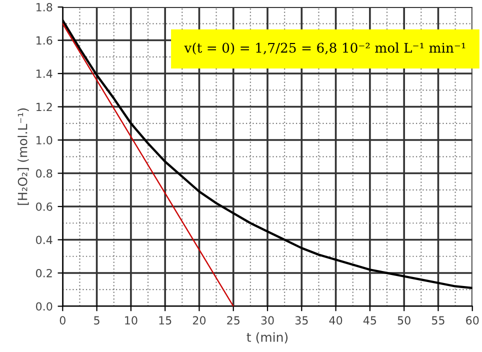 This screenshot has height=352, width=482. What do you see at coordinates (267, 338) in the screenshot?
I see `x-axis-title: t (min)` at bounding box center [267, 338].